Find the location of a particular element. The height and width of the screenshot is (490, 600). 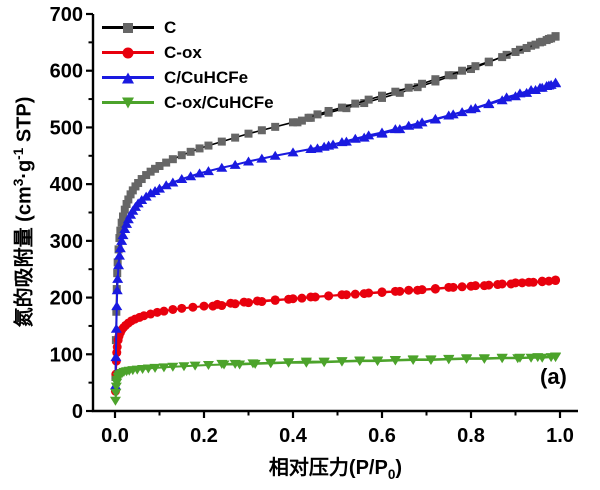

x-axis-title: 相对压力(P/P0) is located at coordinates (335, 466).